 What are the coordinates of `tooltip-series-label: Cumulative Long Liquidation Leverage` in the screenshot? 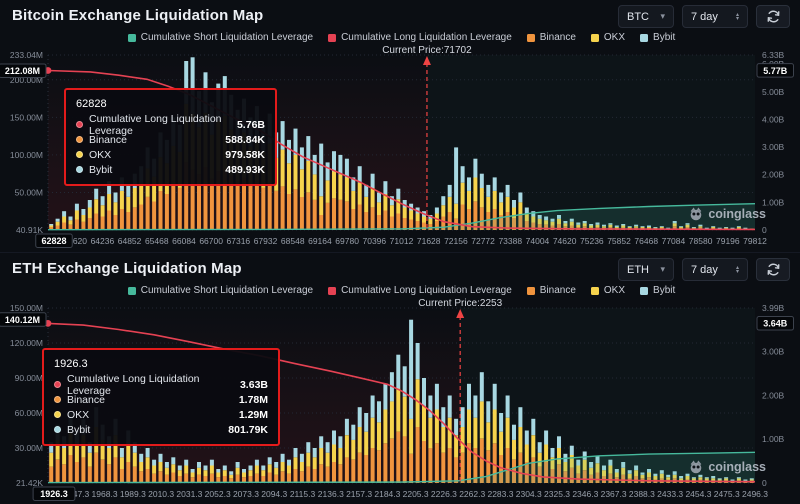 It's located at (133, 384).